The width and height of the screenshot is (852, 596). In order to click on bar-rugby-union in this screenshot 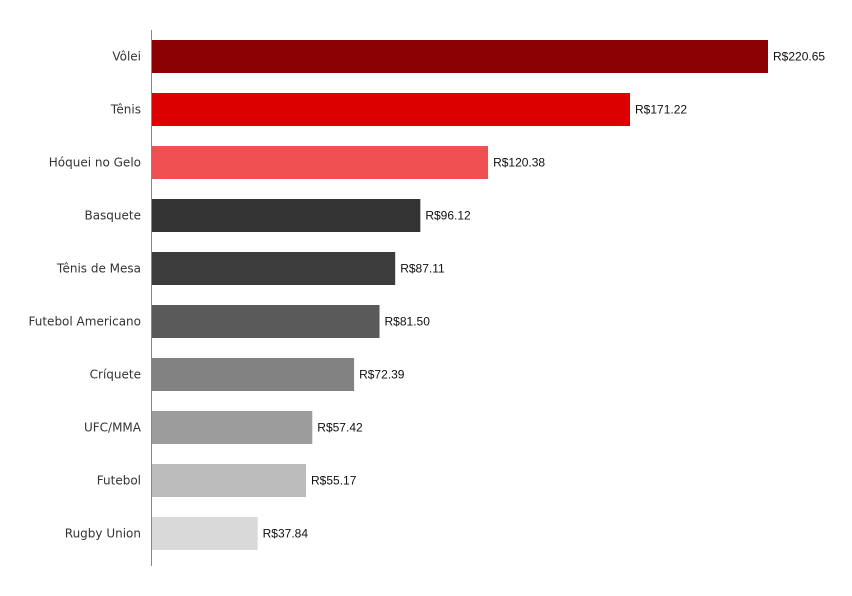, I will do `click(205, 533)`.